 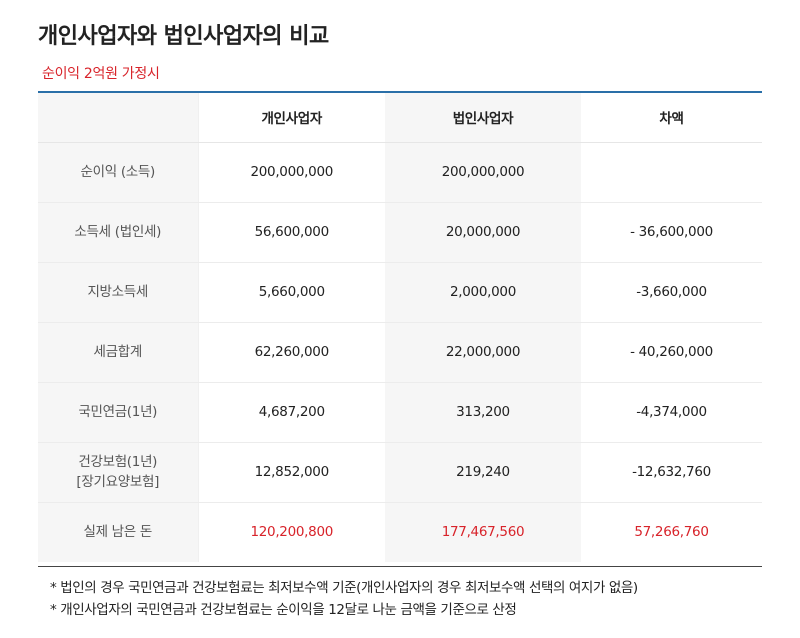 What do you see at coordinates (101, 74) in the screenshot?
I see `page-subtitle: 순이익 2억원 가정시` at bounding box center [101, 74].